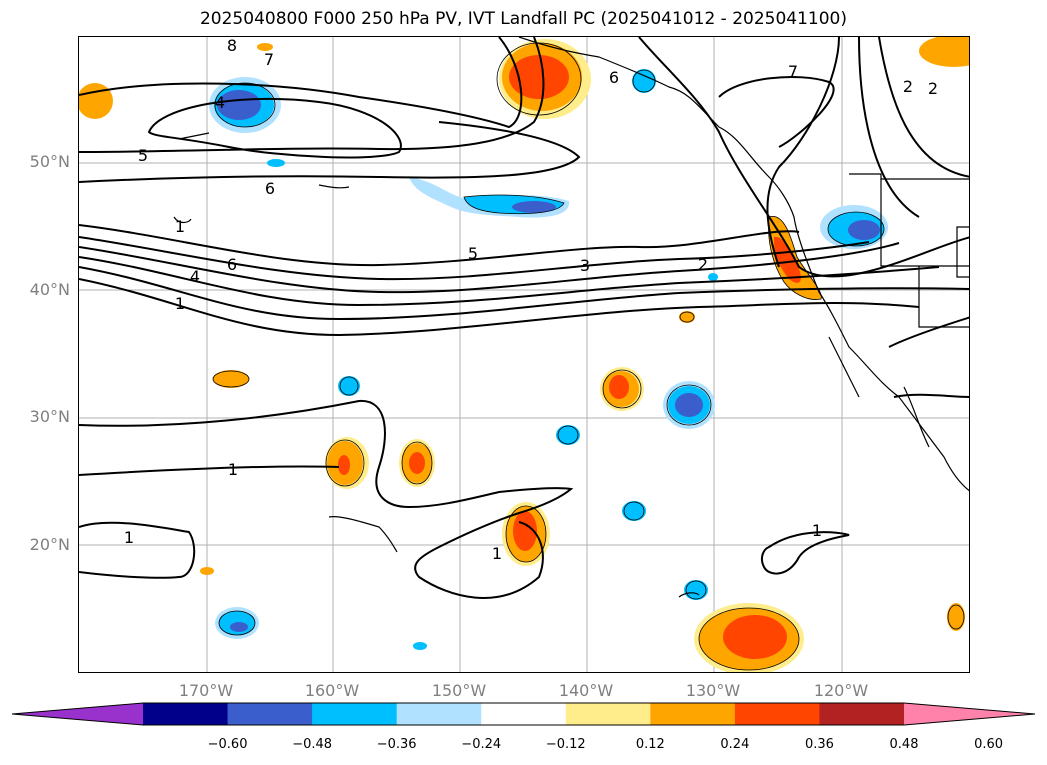 This screenshot has height=765, width=1047. I want to click on colorbar-tick-label: 0.36, so click(819, 744).